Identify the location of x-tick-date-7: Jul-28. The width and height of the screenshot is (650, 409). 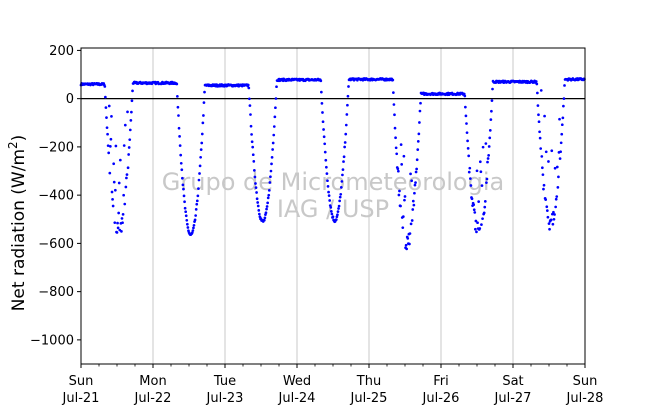
(585, 398).